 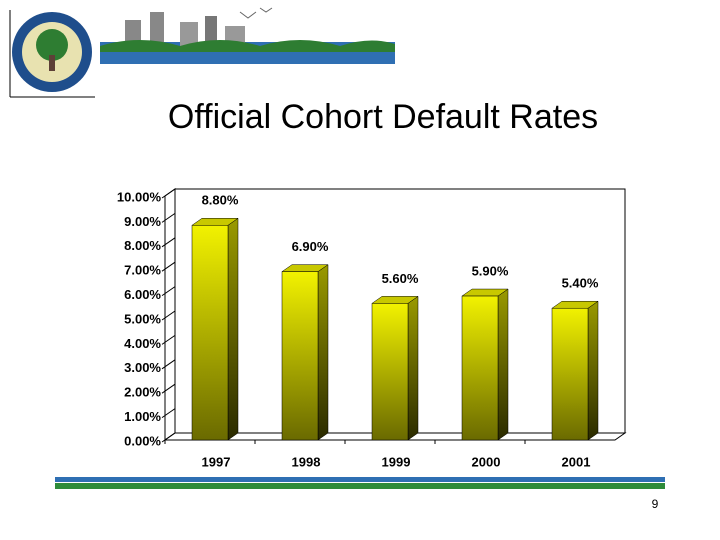 I want to click on logo, so click(x=52, y=54).